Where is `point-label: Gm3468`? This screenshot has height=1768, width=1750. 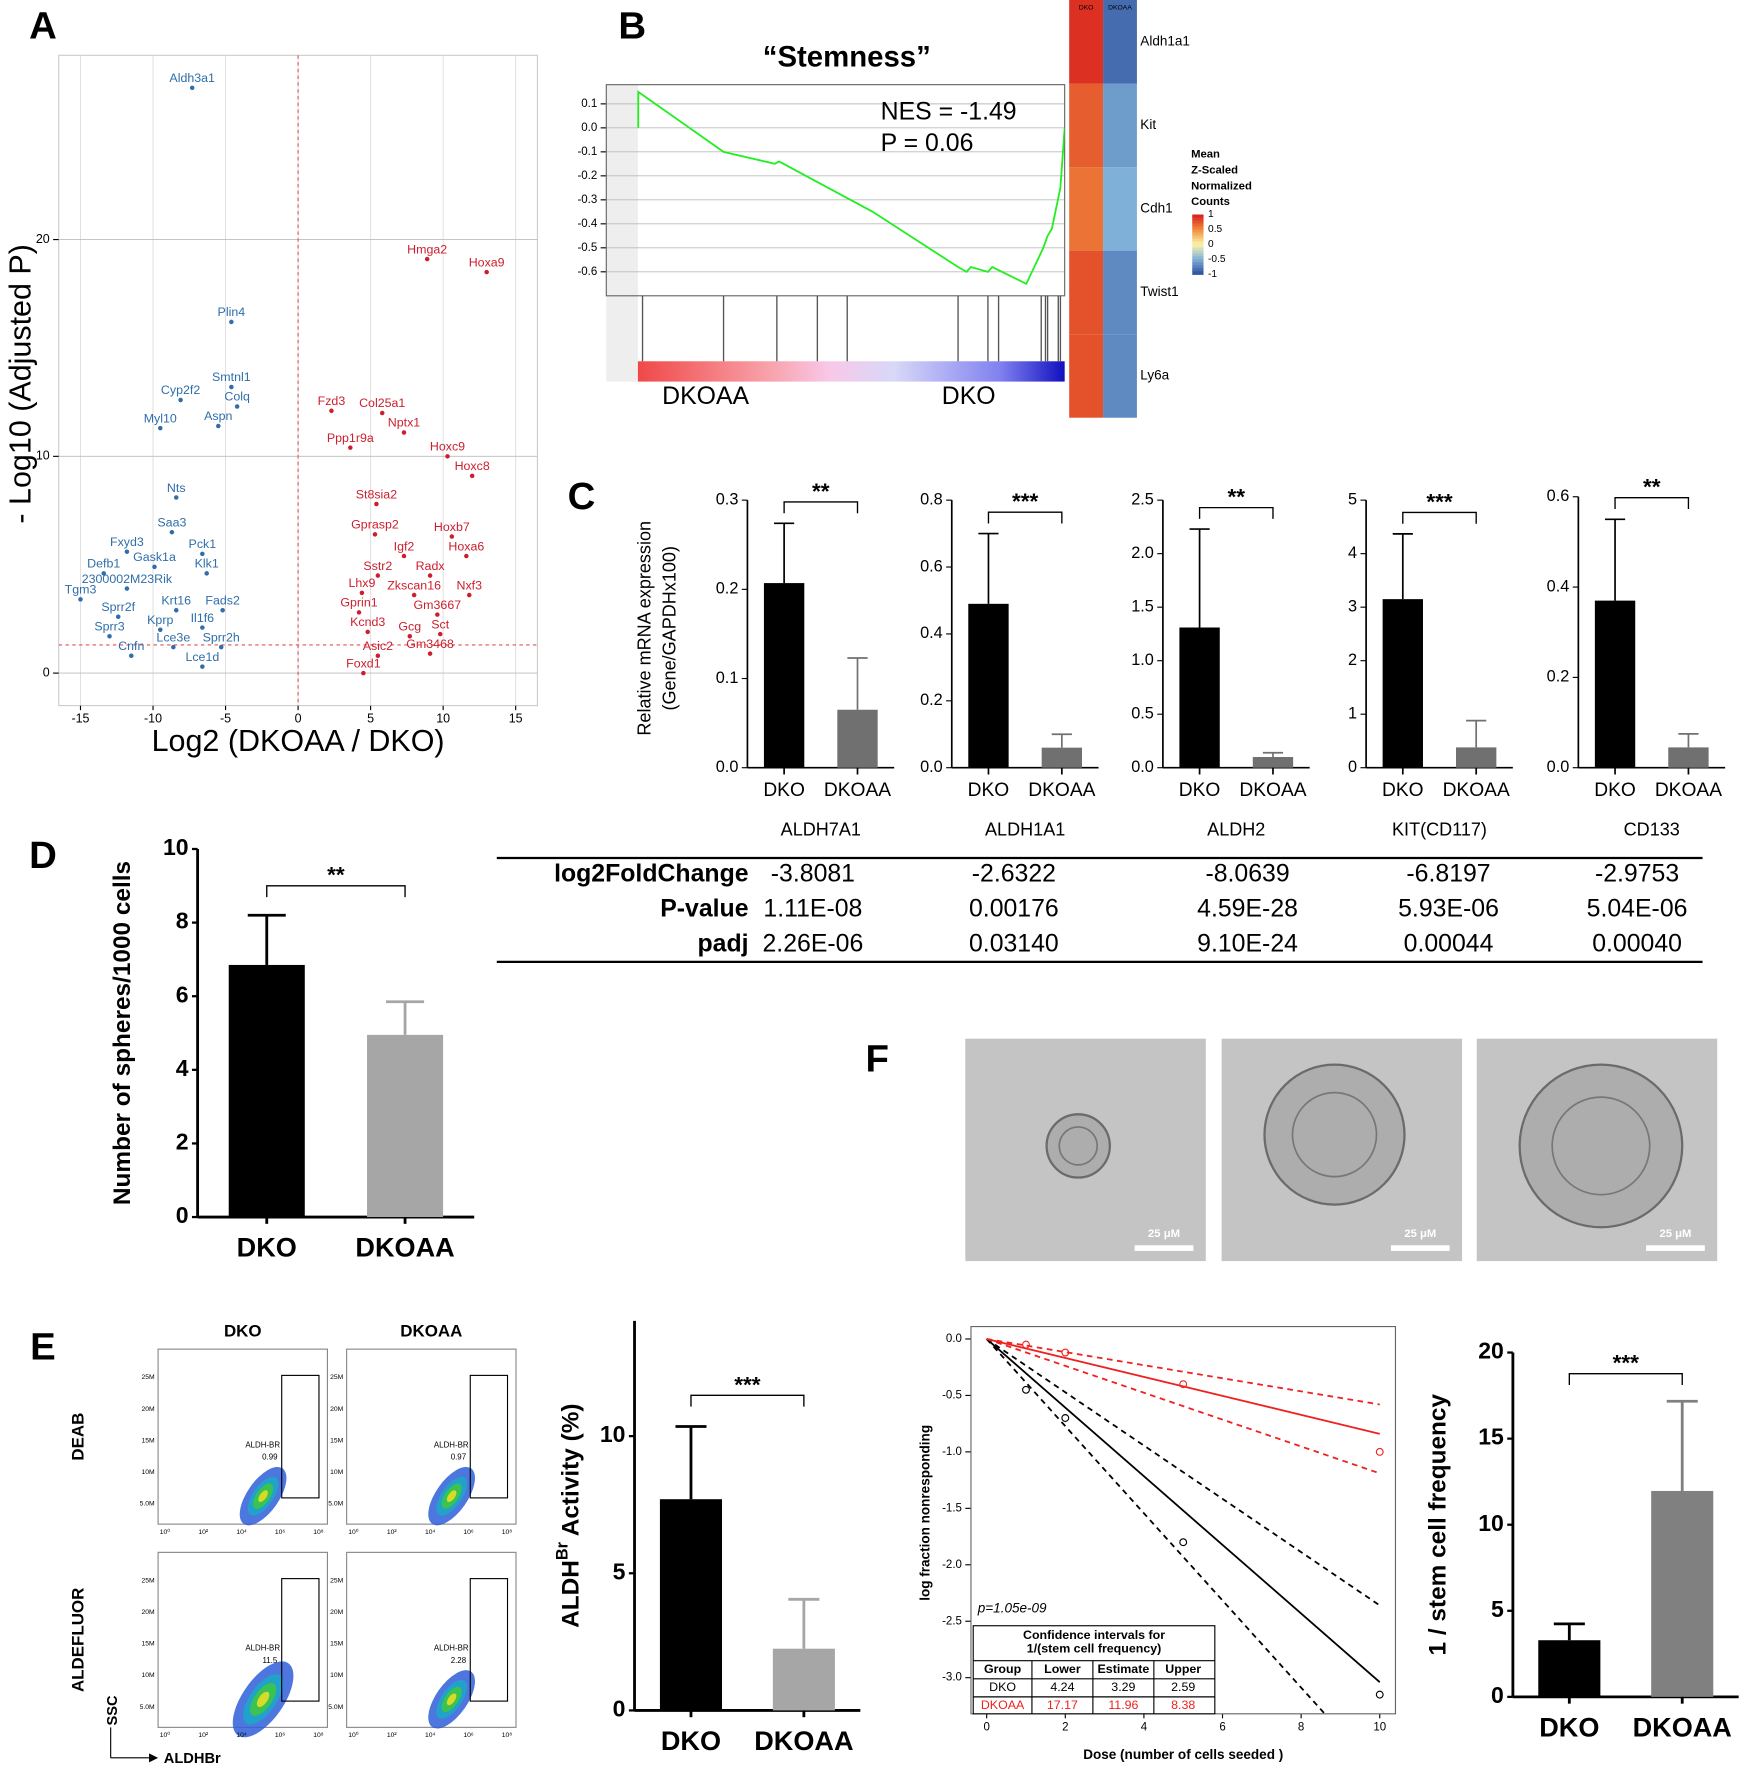 point-label: Gm3468 is located at coordinates (430, 644).